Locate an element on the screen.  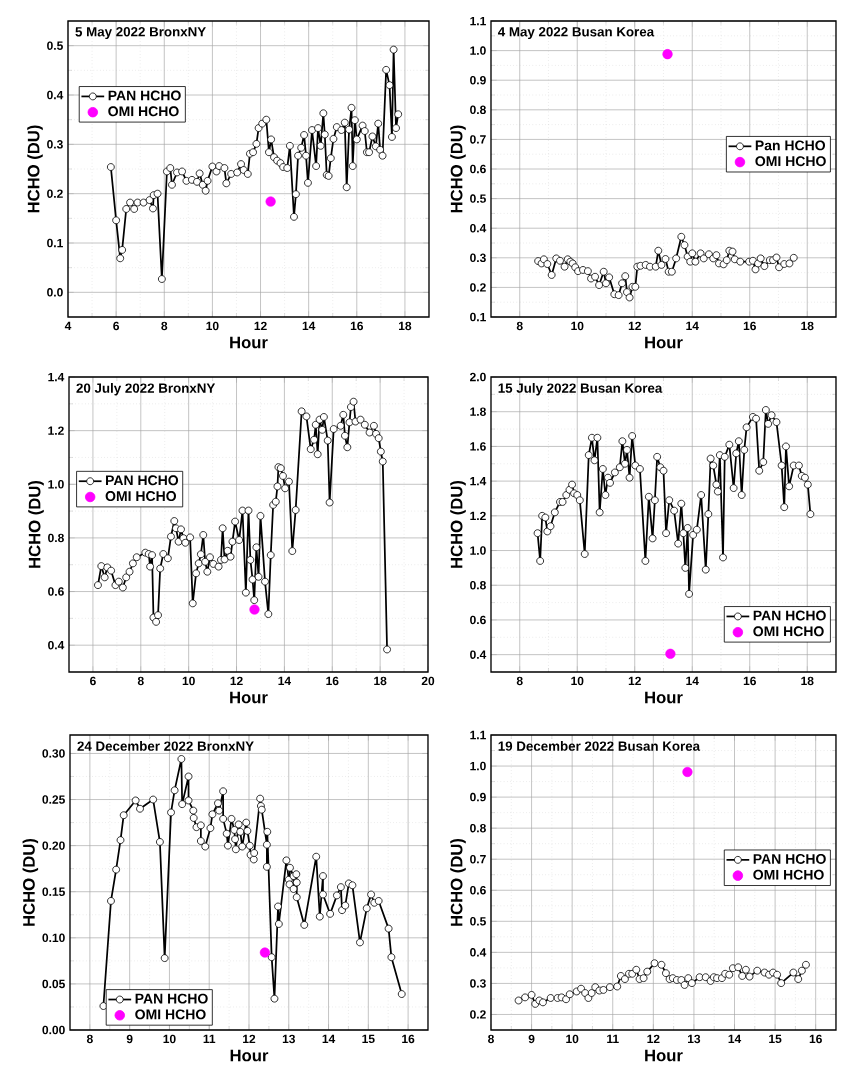
chart-title: 20 July 2022 BronxNY is located at coordinates (146, 389).